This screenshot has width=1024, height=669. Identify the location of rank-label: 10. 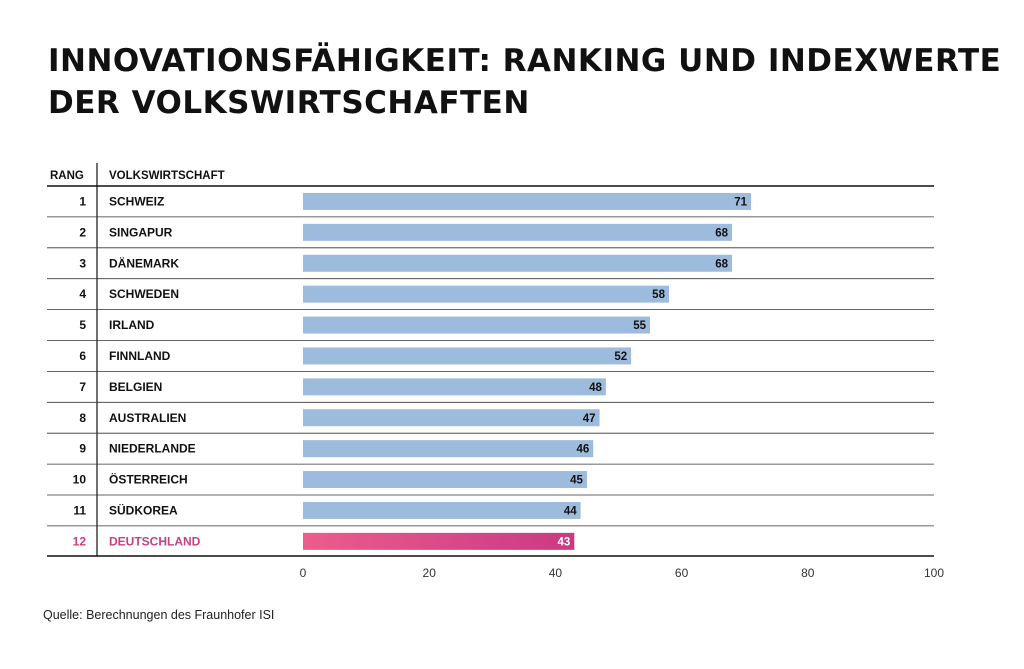
(80, 480).